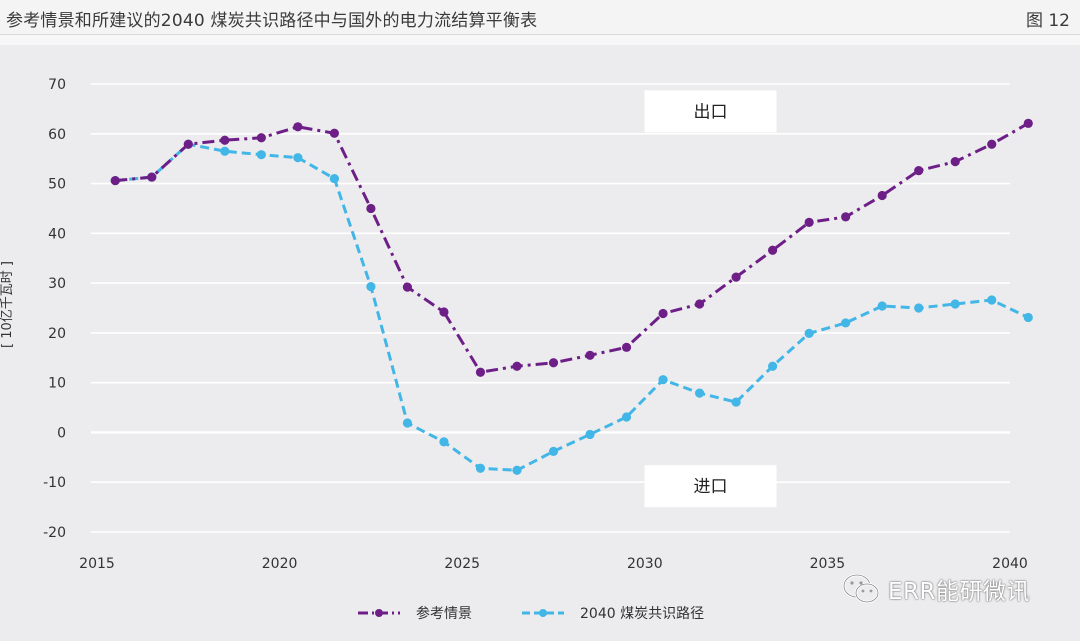 The image size is (1080, 641). Describe the element at coordinates (1047, 21) in the screenshot. I see `figure-number: 图 12` at that location.